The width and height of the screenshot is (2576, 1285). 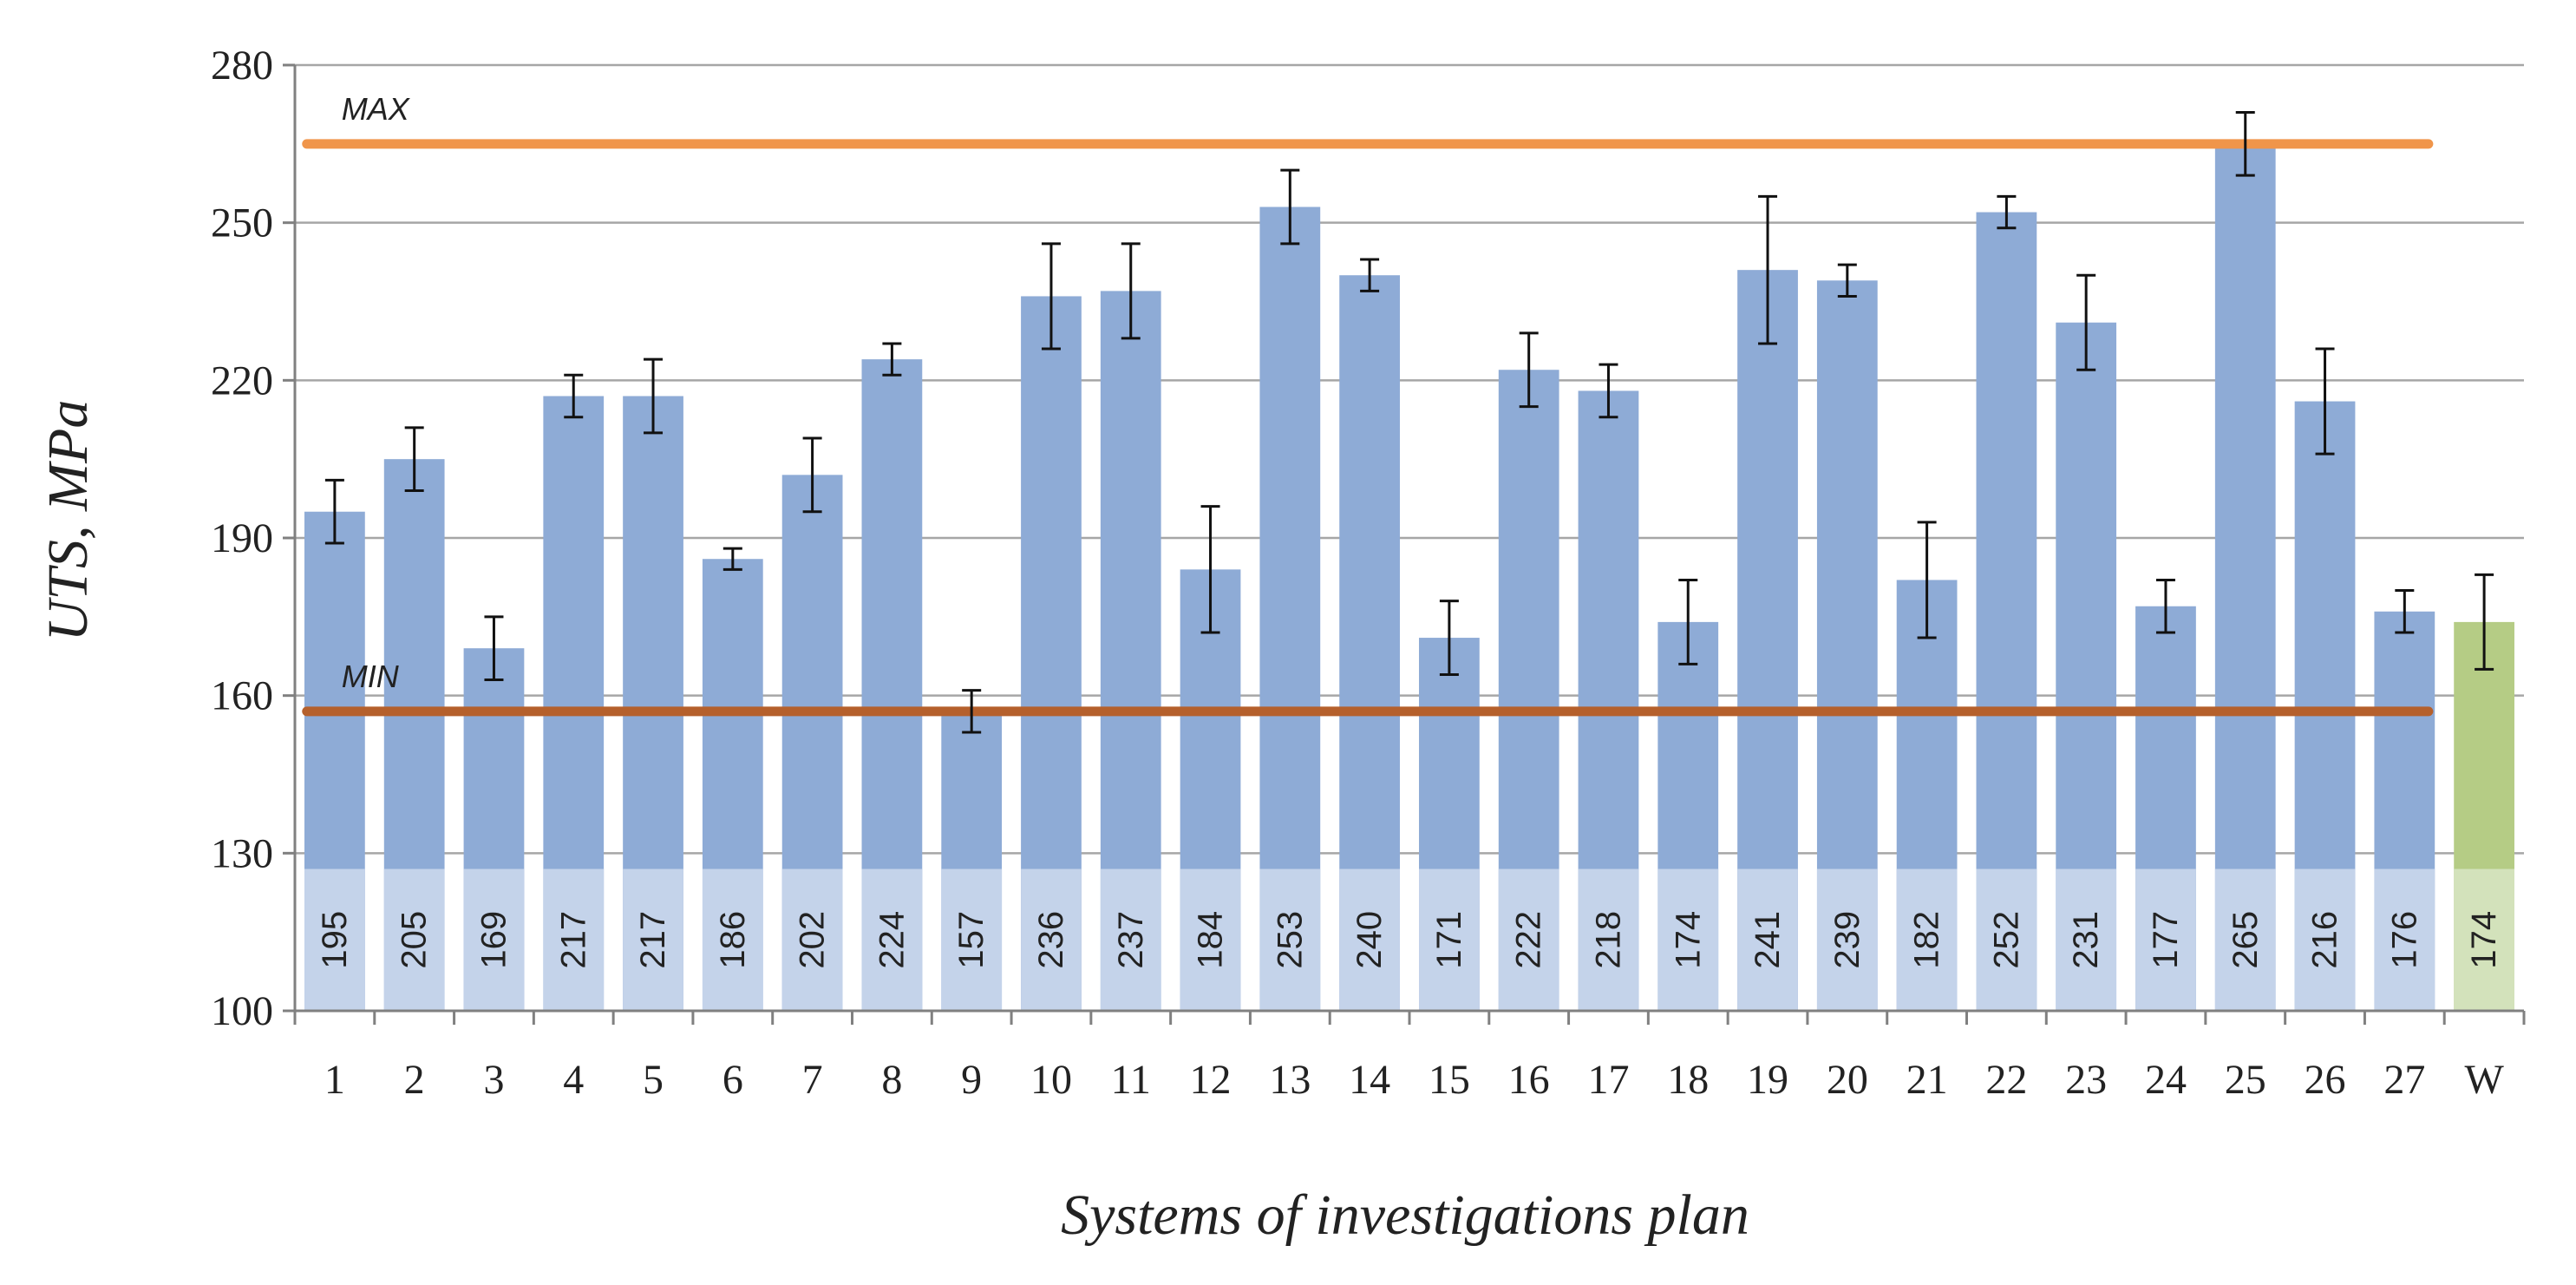 I want to click on value-label-8: 224, so click(x=892, y=940).